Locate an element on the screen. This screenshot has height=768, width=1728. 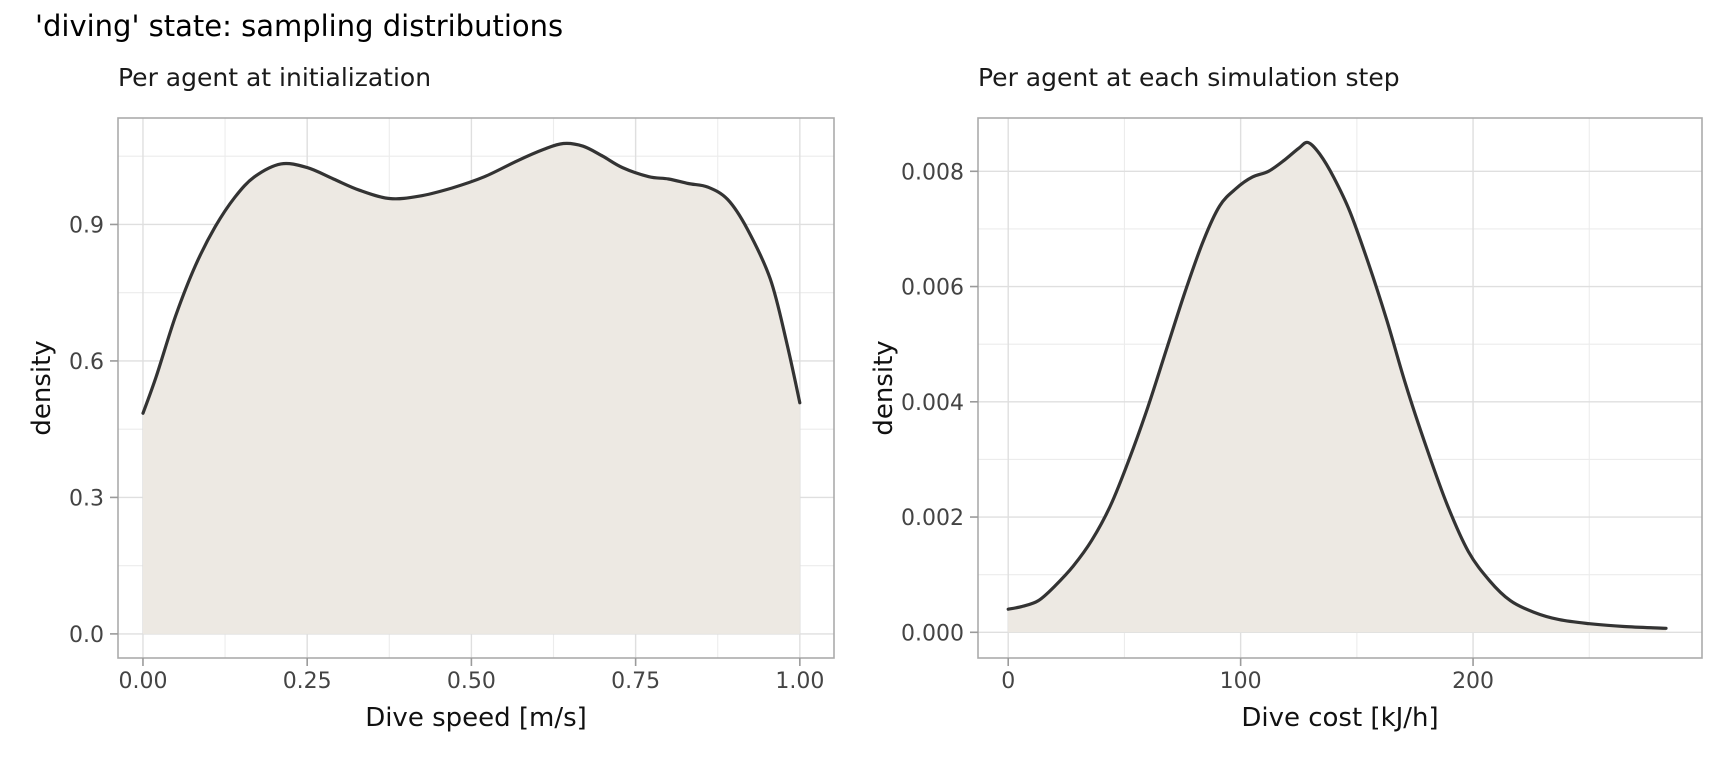
x-tick-label: 0 is located at coordinates (1008, 681).